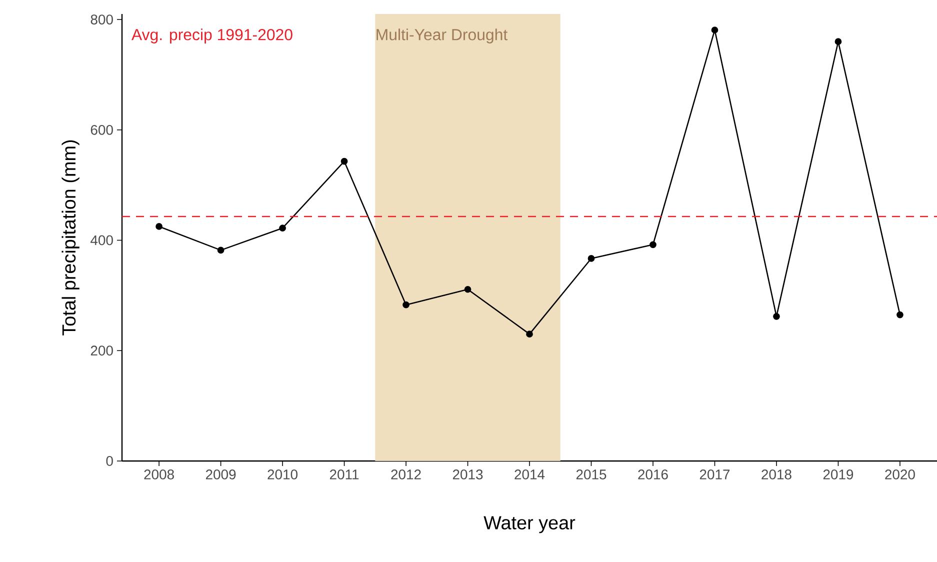  I want to click on y-tick-label: 200, so click(101, 351).